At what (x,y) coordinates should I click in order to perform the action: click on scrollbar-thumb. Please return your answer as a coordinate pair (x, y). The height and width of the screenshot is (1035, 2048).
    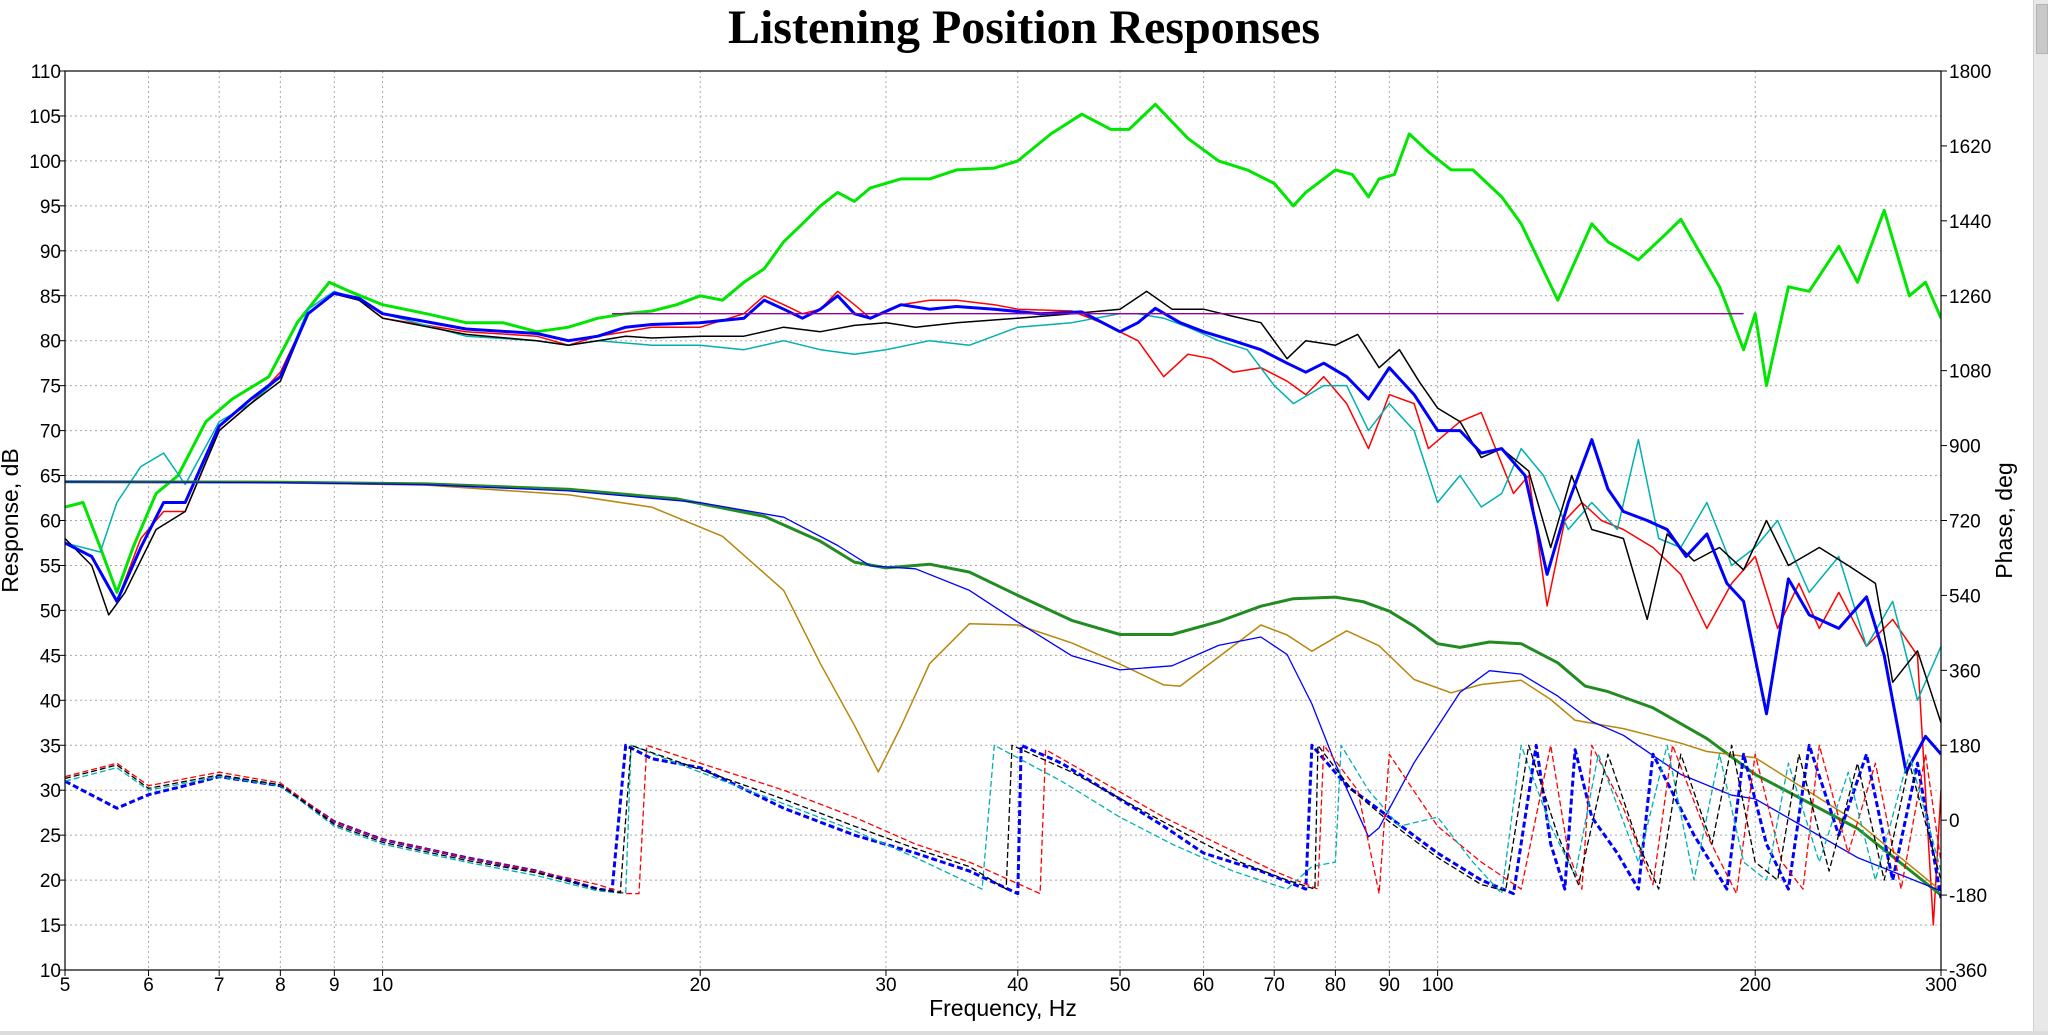
    Looking at the image, I should click on (2042, 29).